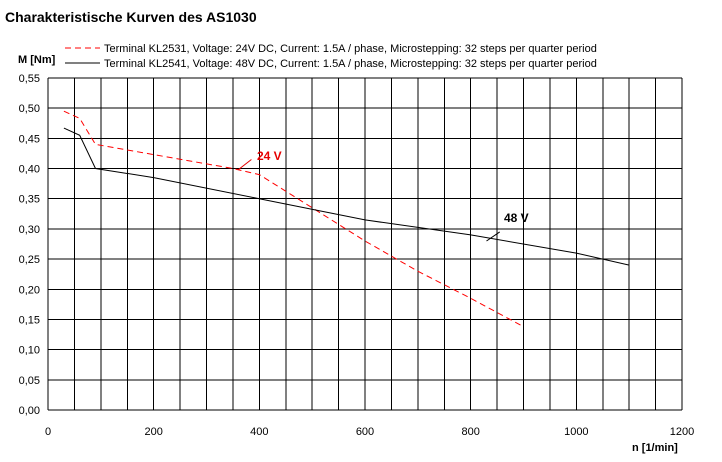  Describe the element at coordinates (29, 109) in the screenshot. I see `y-tick-label: 0,50` at that location.